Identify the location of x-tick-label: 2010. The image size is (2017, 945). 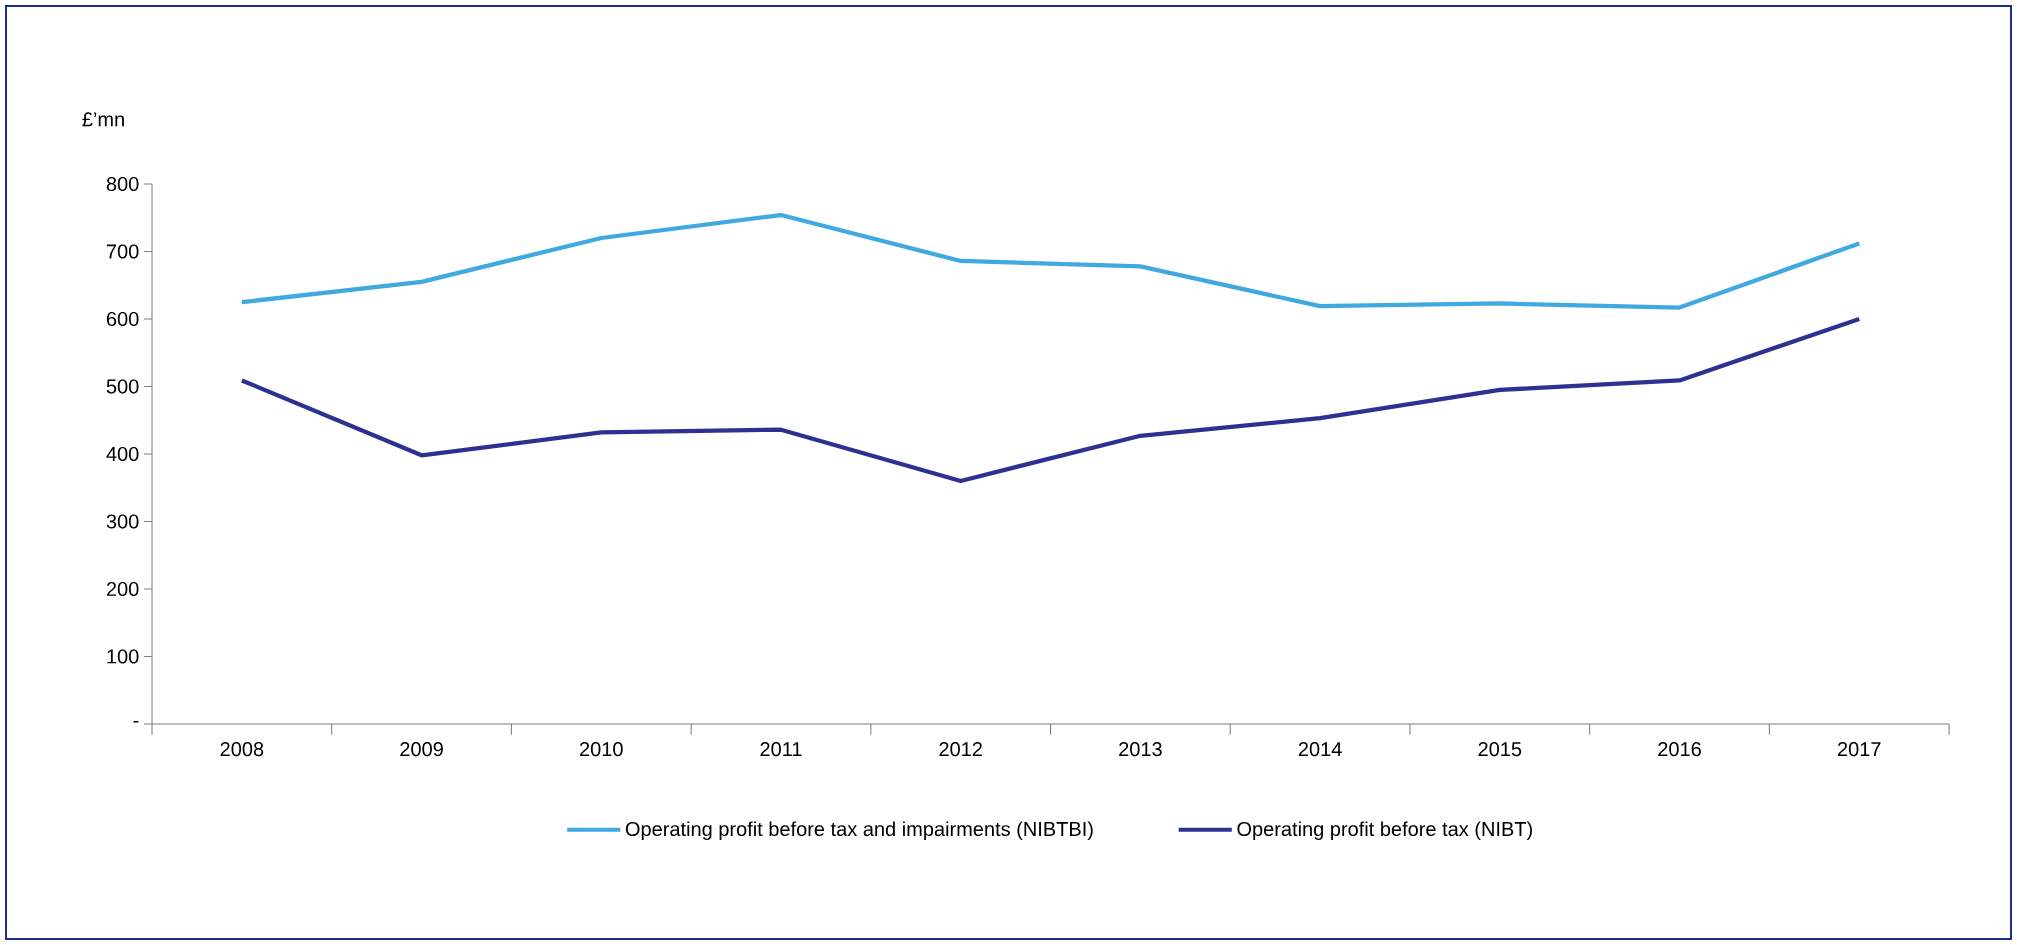
(601, 749).